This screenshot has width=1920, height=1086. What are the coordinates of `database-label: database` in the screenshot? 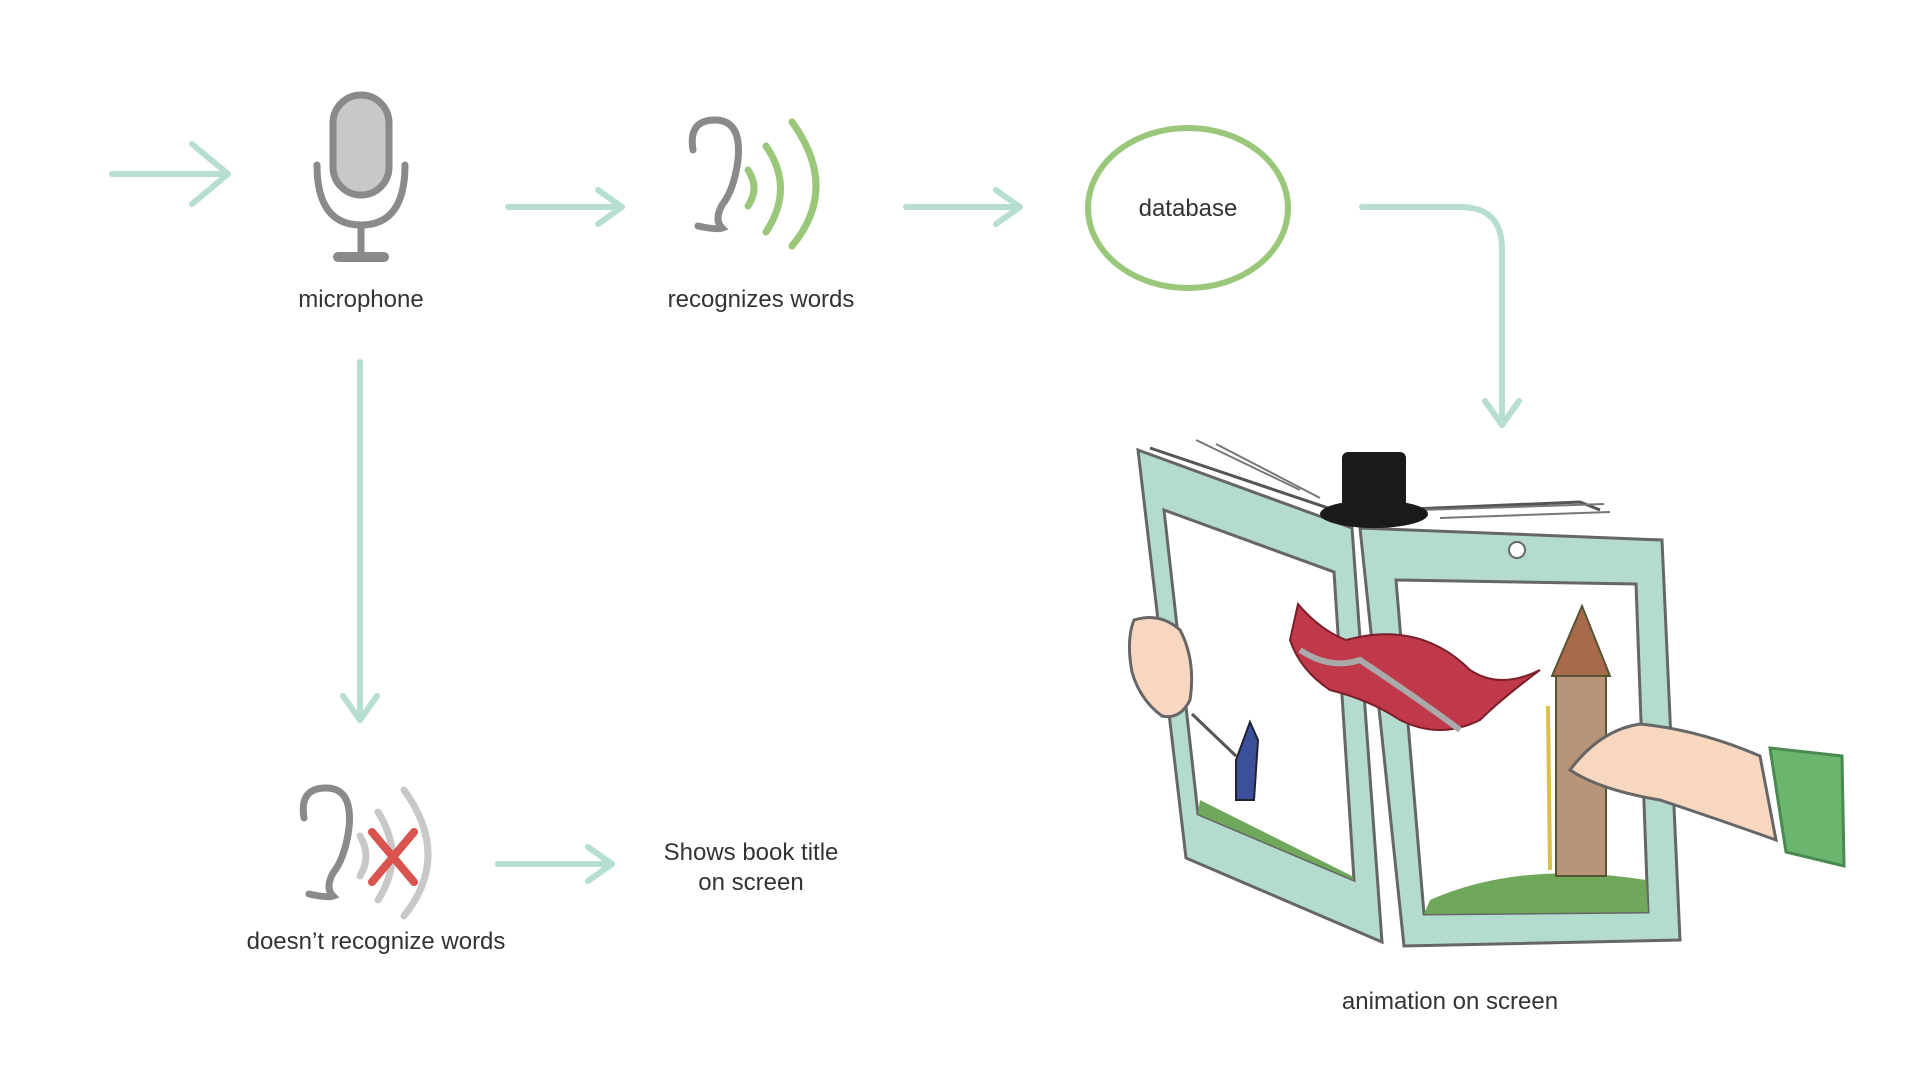 It's located at (1188, 208).